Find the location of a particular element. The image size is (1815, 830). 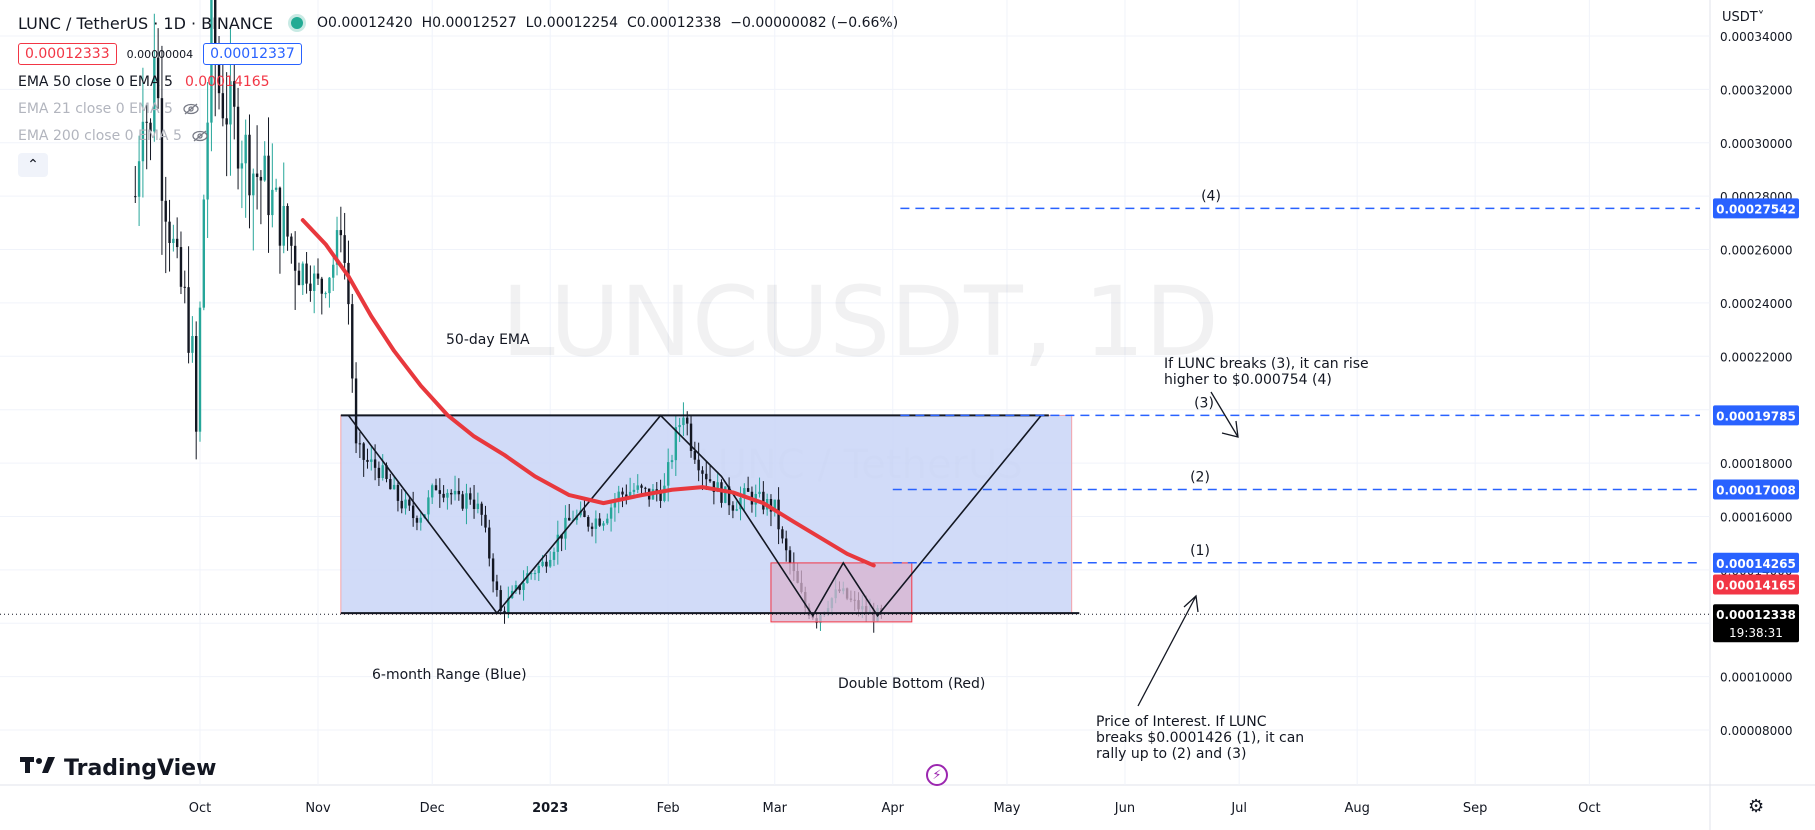

indicator-label: EMA 50 close 0 EMA 5 is located at coordinates (95, 81).